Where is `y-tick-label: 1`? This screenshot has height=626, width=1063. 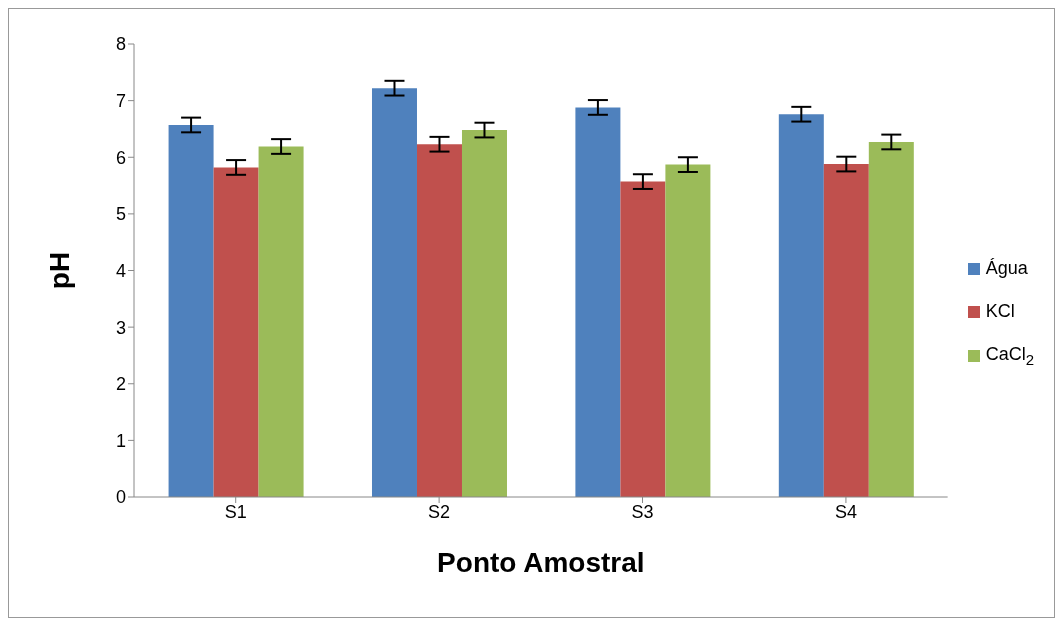
y-tick-label: 1 is located at coordinates (120, 440).